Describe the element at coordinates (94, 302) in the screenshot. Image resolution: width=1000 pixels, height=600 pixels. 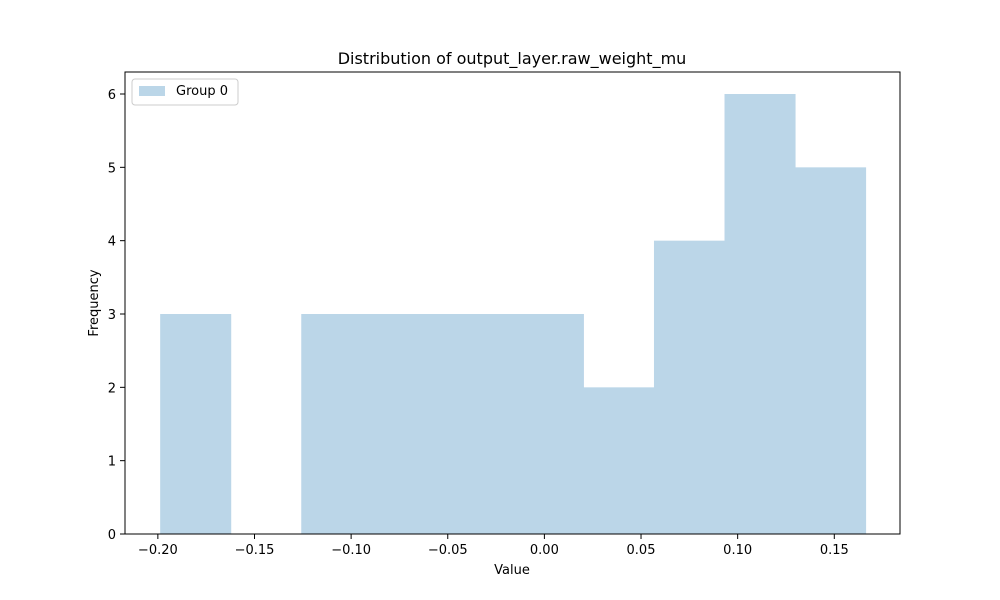
I see `y-axis-label: Frequency` at that location.